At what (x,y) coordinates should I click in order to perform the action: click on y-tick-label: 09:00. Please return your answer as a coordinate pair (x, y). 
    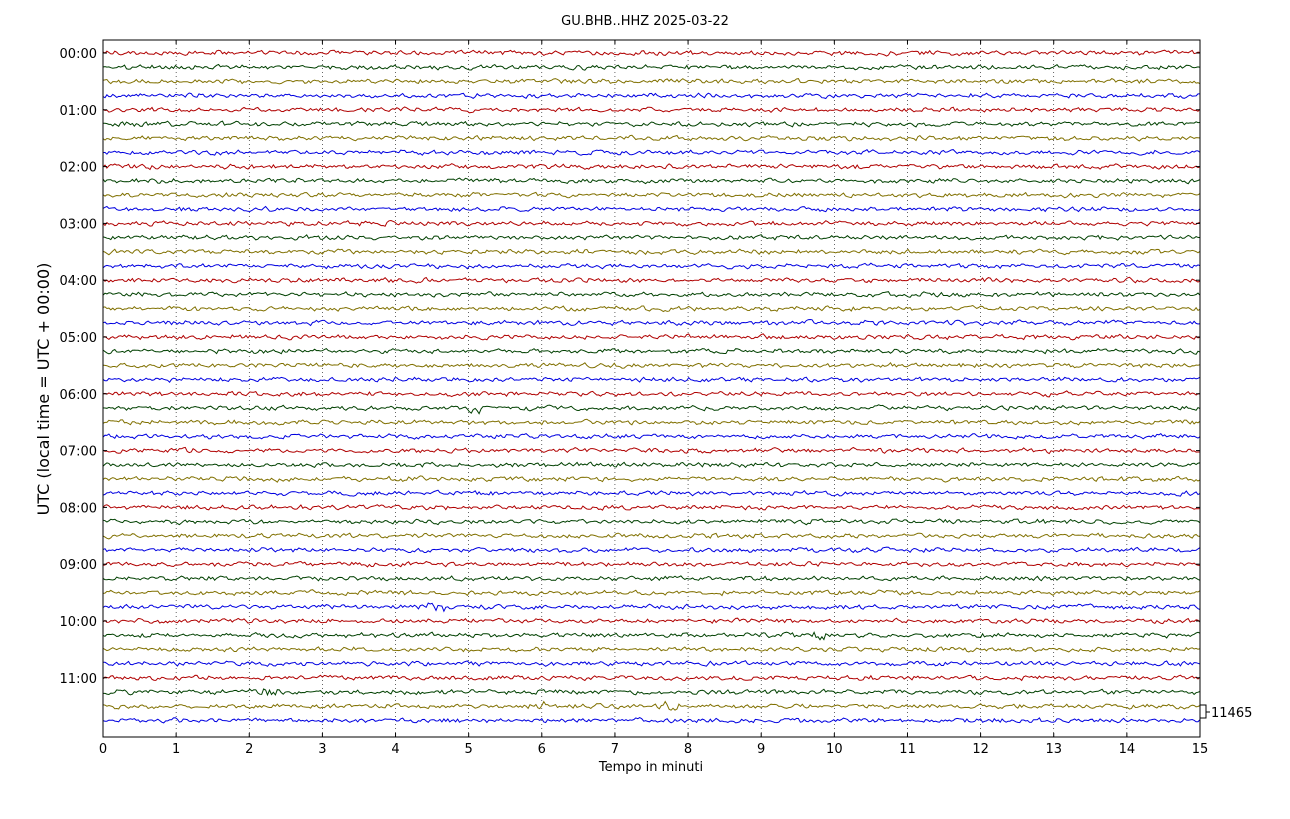
    Looking at the image, I should click on (78, 565).